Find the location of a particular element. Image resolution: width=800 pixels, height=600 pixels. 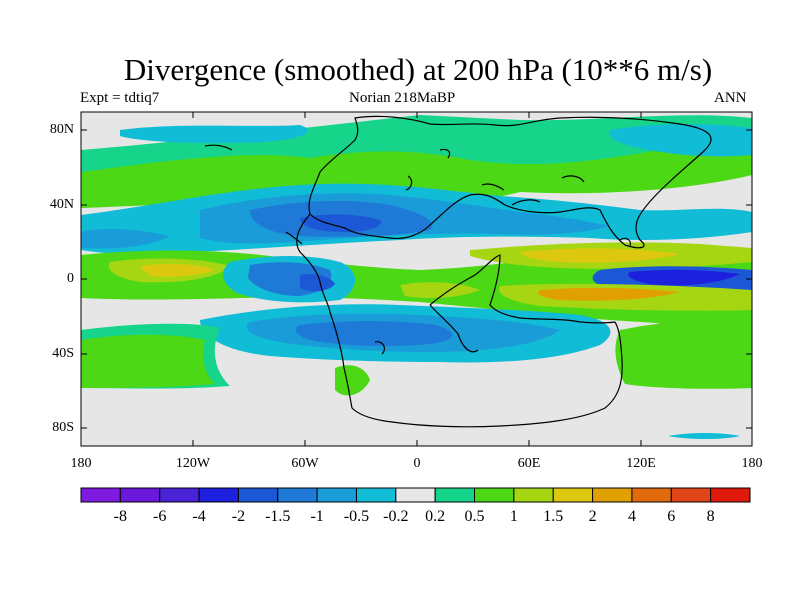

colorbar-label: -8 is located at coordinates (120, 516).